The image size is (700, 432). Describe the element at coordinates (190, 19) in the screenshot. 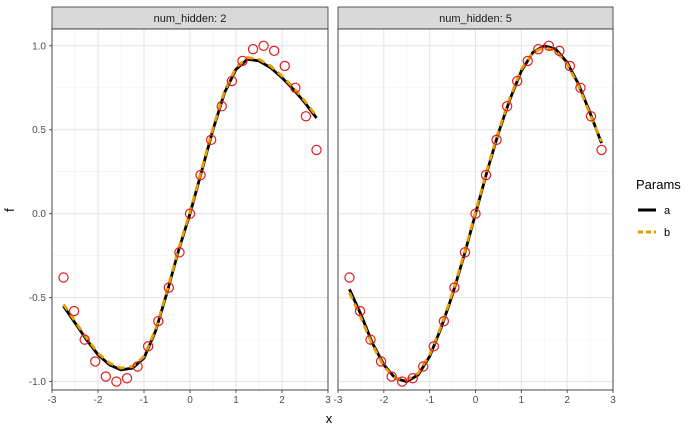

I see `facet-strip-label: num_hidden: 2` at that location.